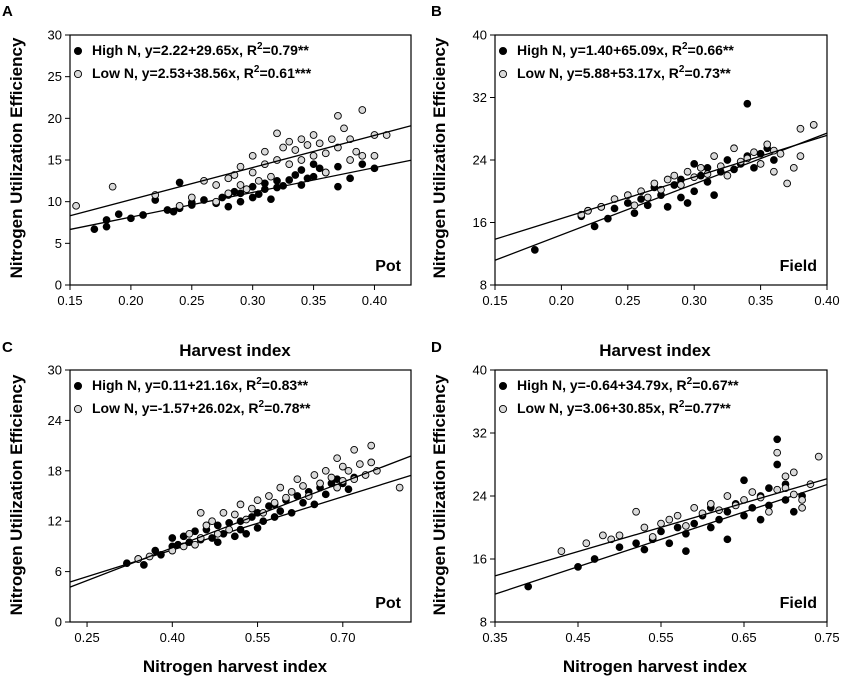 The width and height of the screenshot is (851, 682). What do you see at coordinates (826, 300) in the screenshot?
I see `x-tick-label: 0.40` at bounding box center [826, 300].